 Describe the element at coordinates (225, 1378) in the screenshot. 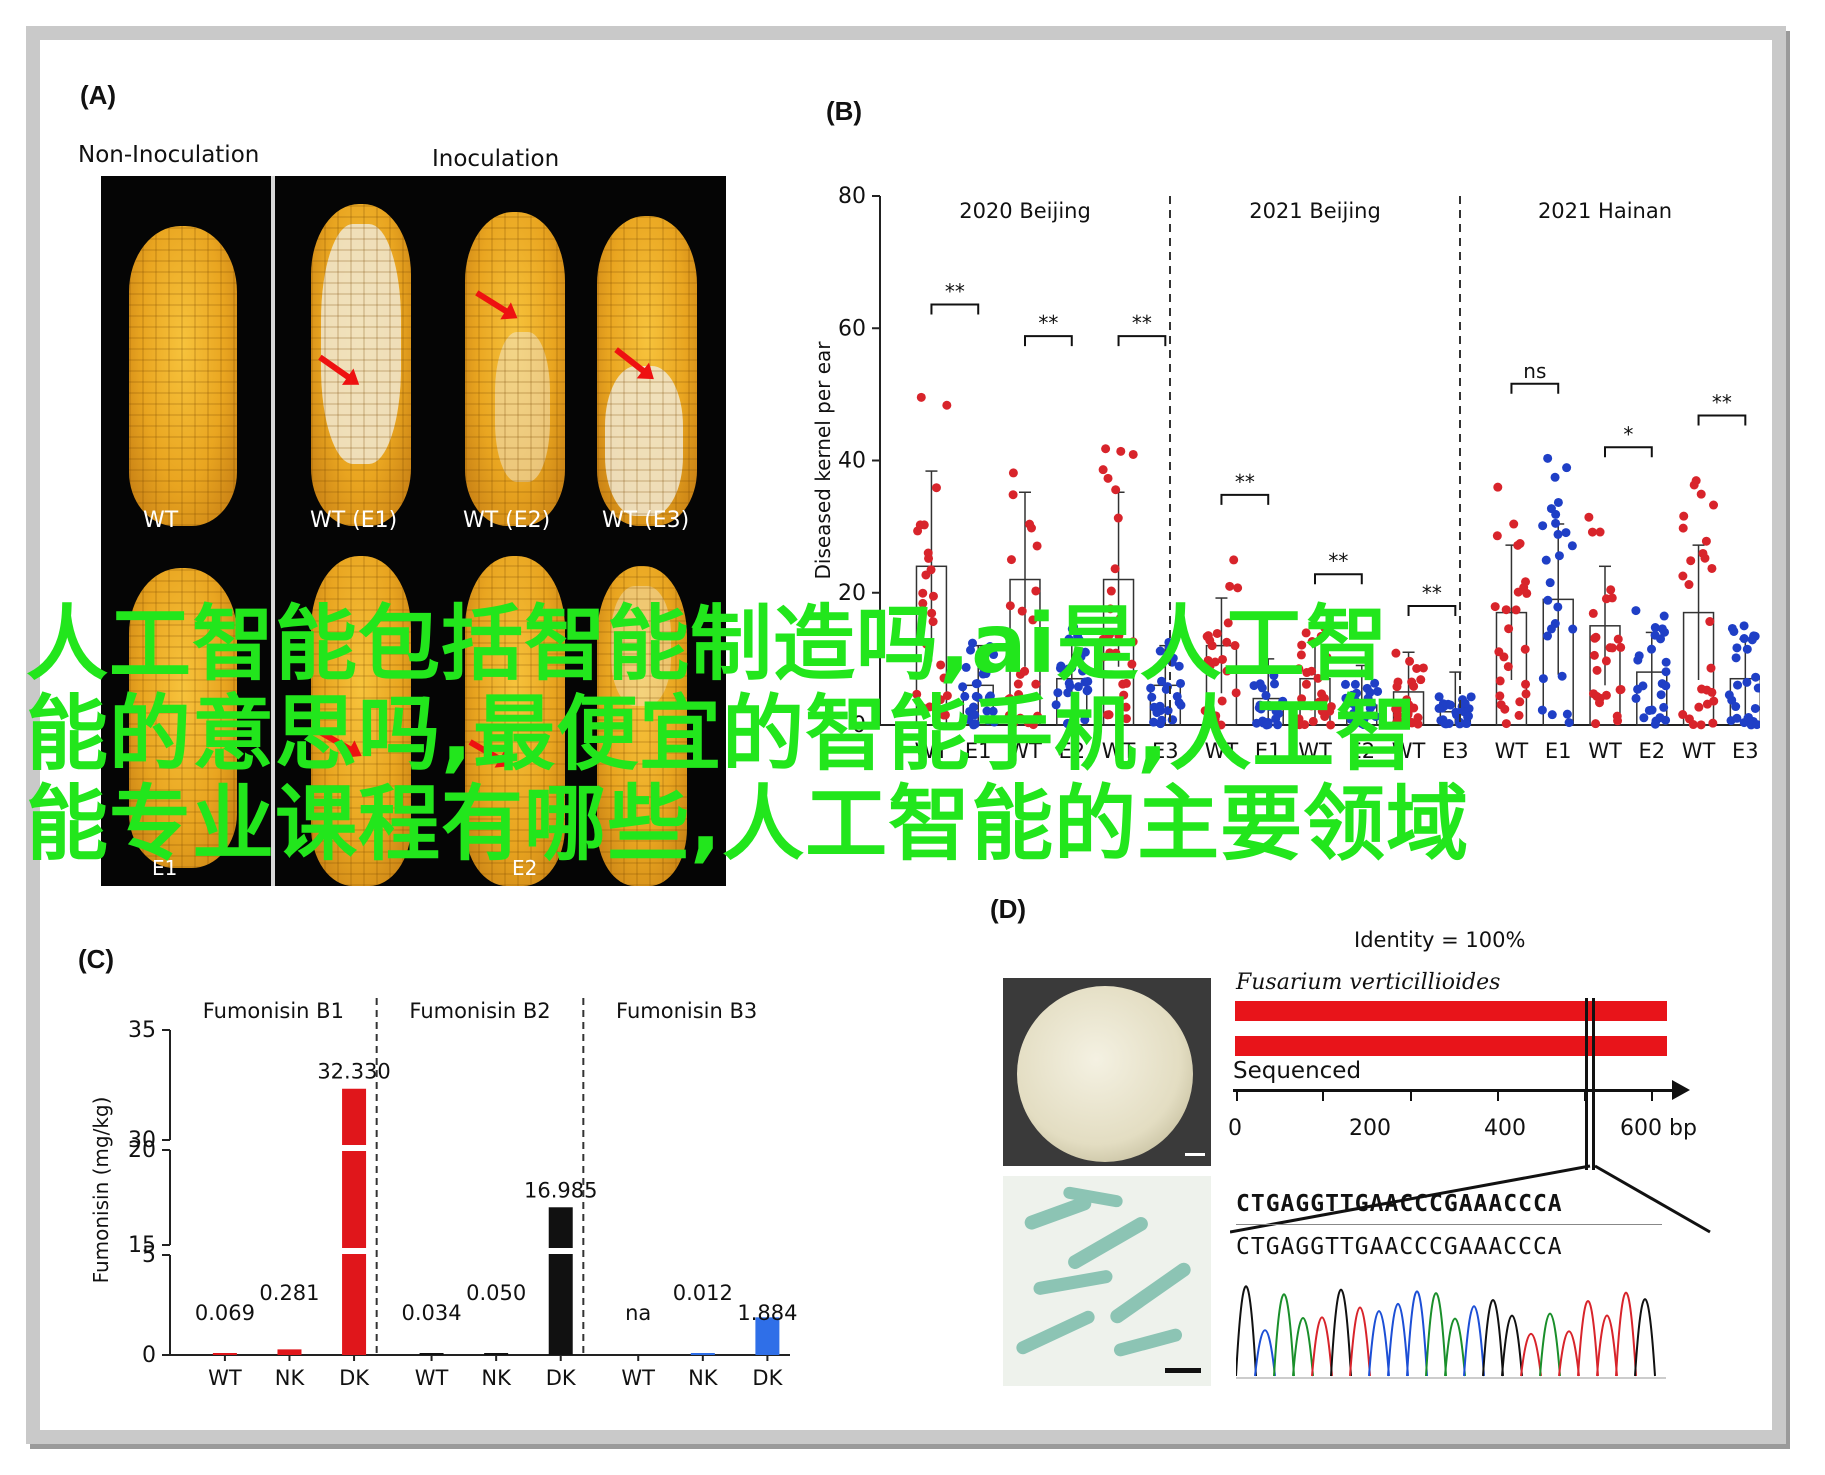

I see `x-tick-label: WT` at that location.